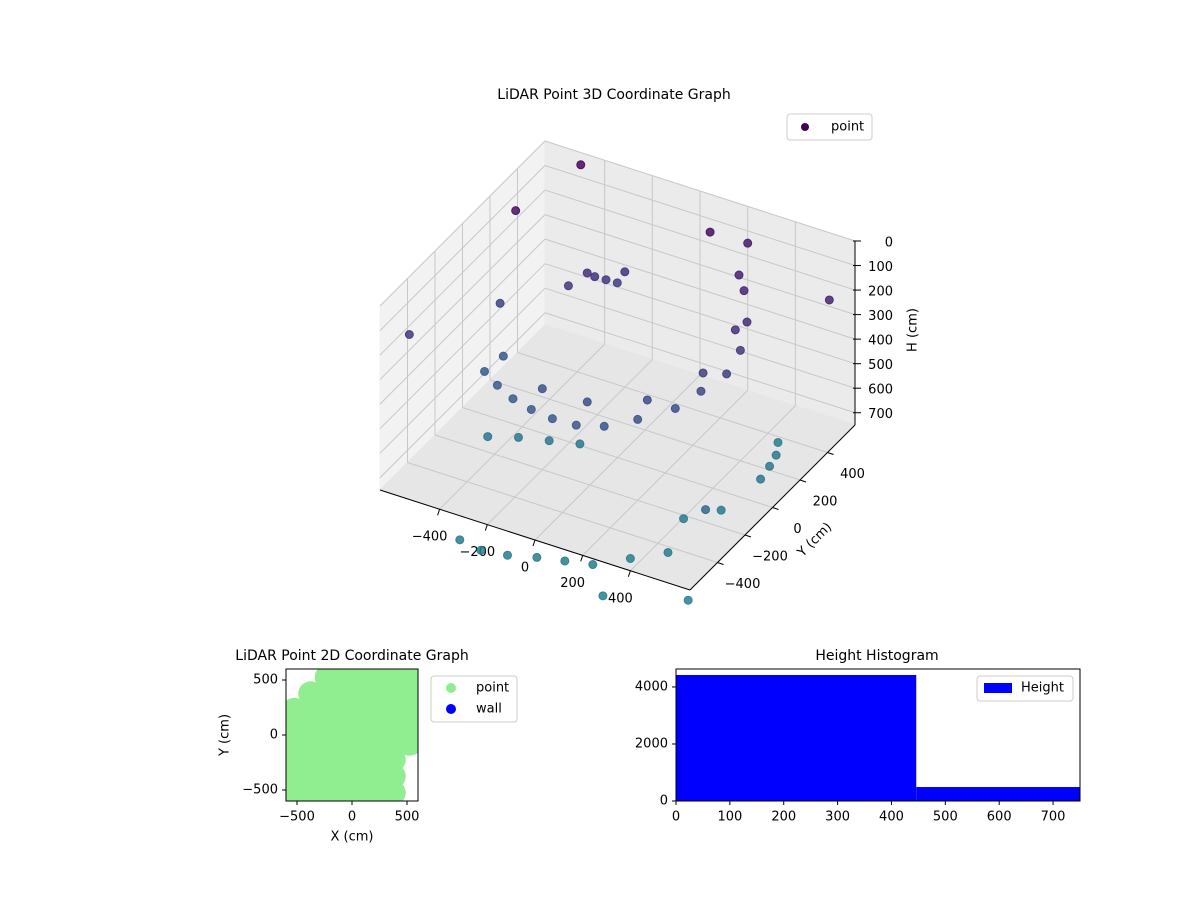 This screenshot has height=900, width=1200. What do you see at coordinates (880, 390) in the screenshot?
I see `z-tick-label: 600` at bounding box center [880, 390].